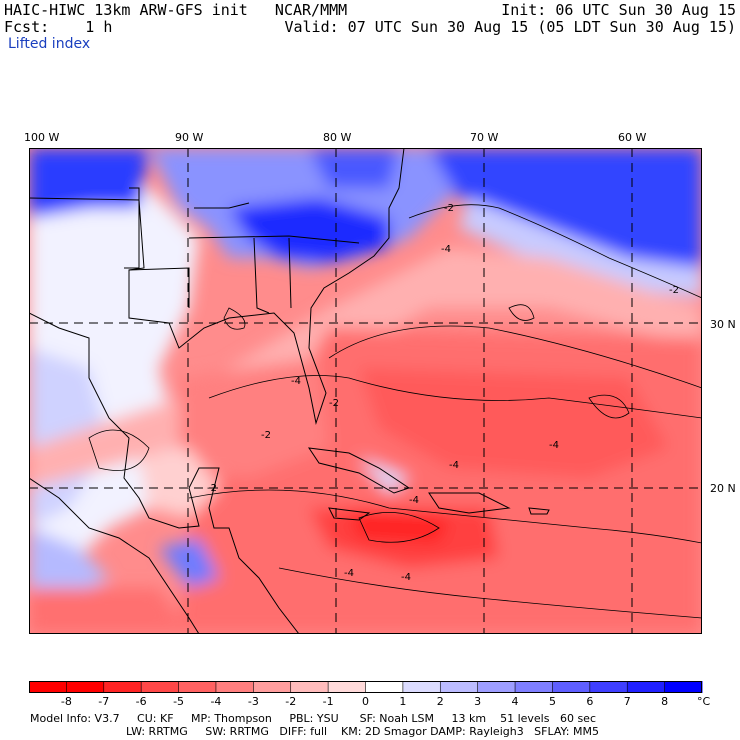 The height and width of the screenshot is (740, 740). I want to click on lon-label-70w: 70 W, so click(484, 137).